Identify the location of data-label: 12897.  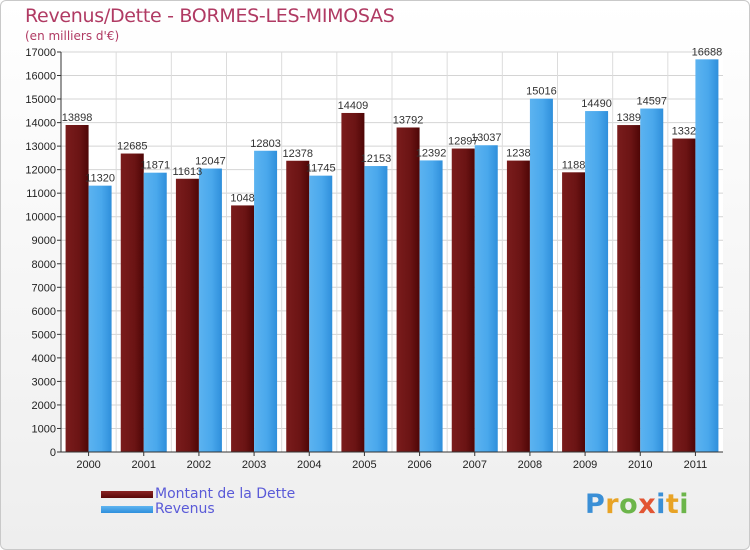
(463, 142).